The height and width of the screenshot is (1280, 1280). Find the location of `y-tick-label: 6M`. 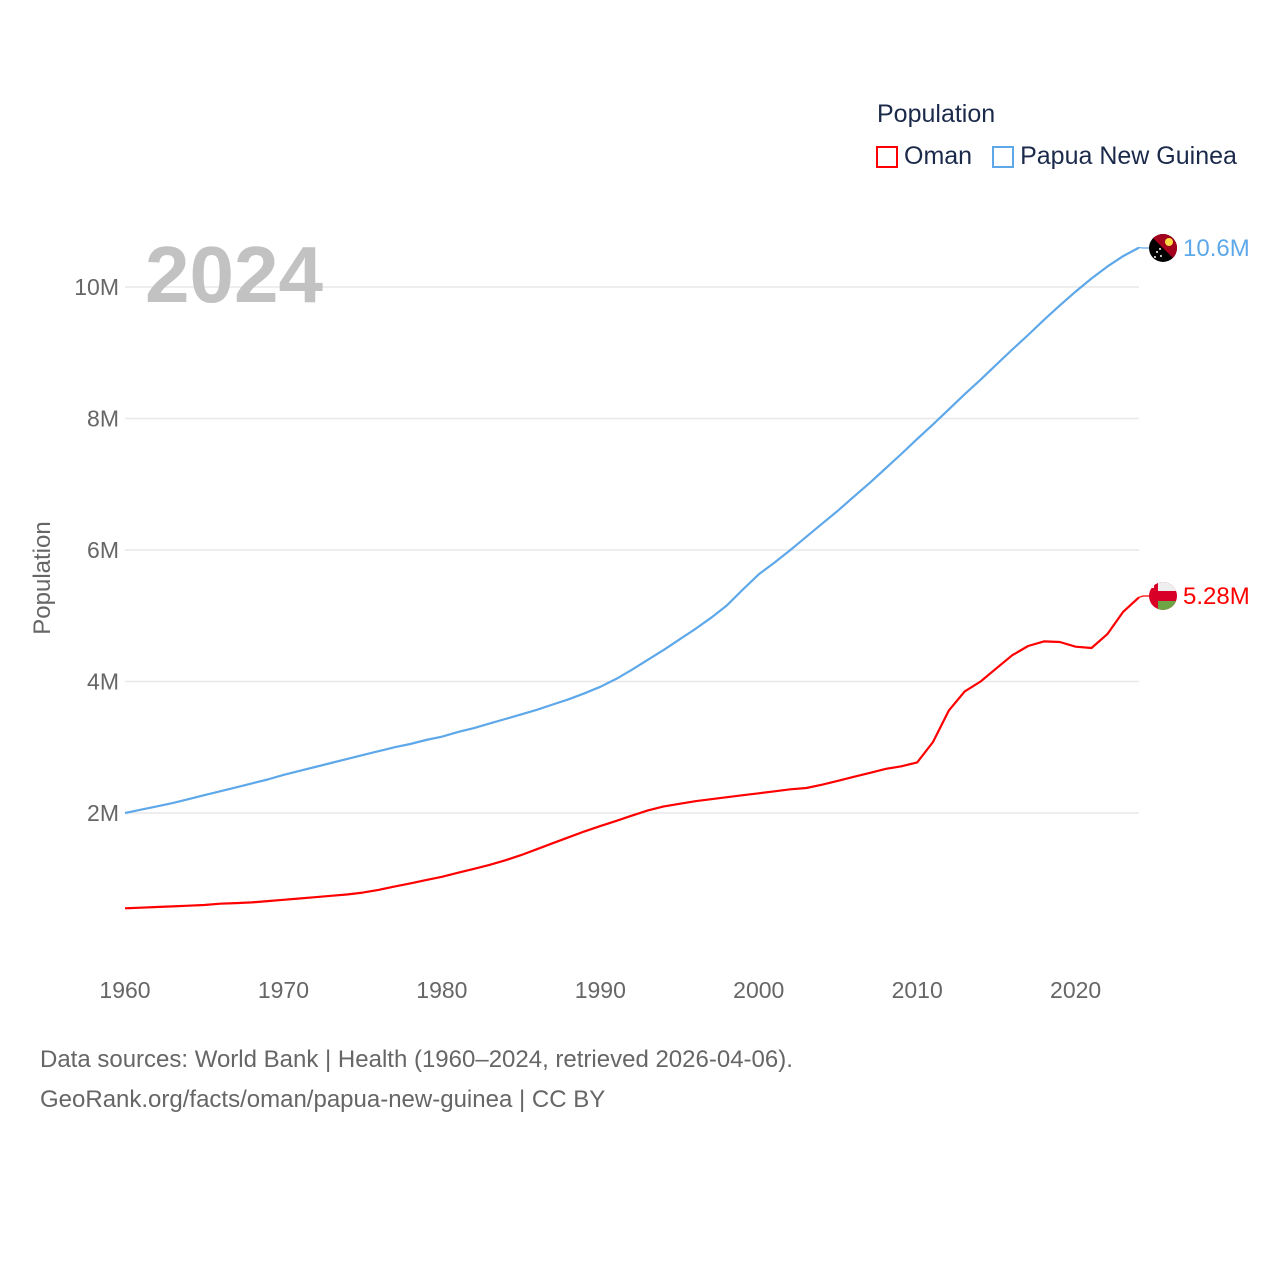

y-tick-label: 6M is located at coordinates (103, 550).